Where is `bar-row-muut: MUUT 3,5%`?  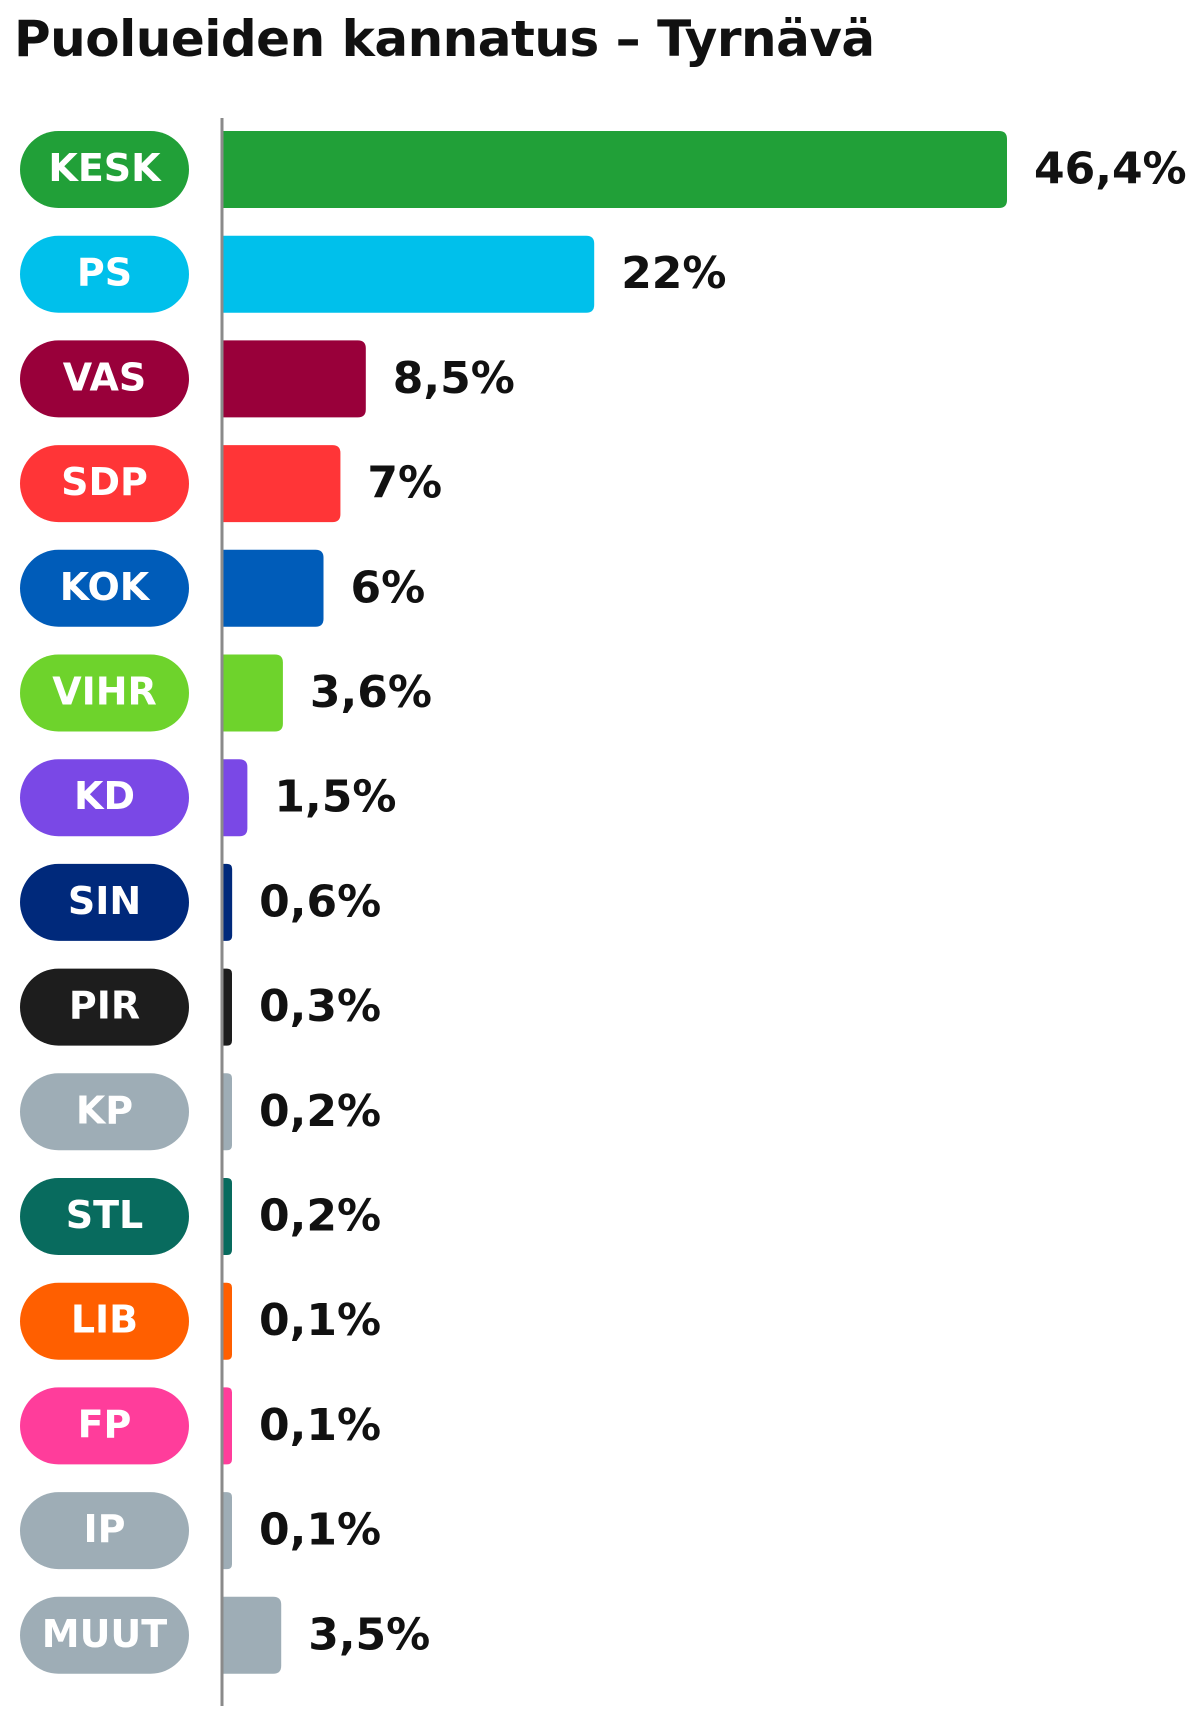 bar-row-muut: MUUT 3,5% is located at coordinates (225, 1635).